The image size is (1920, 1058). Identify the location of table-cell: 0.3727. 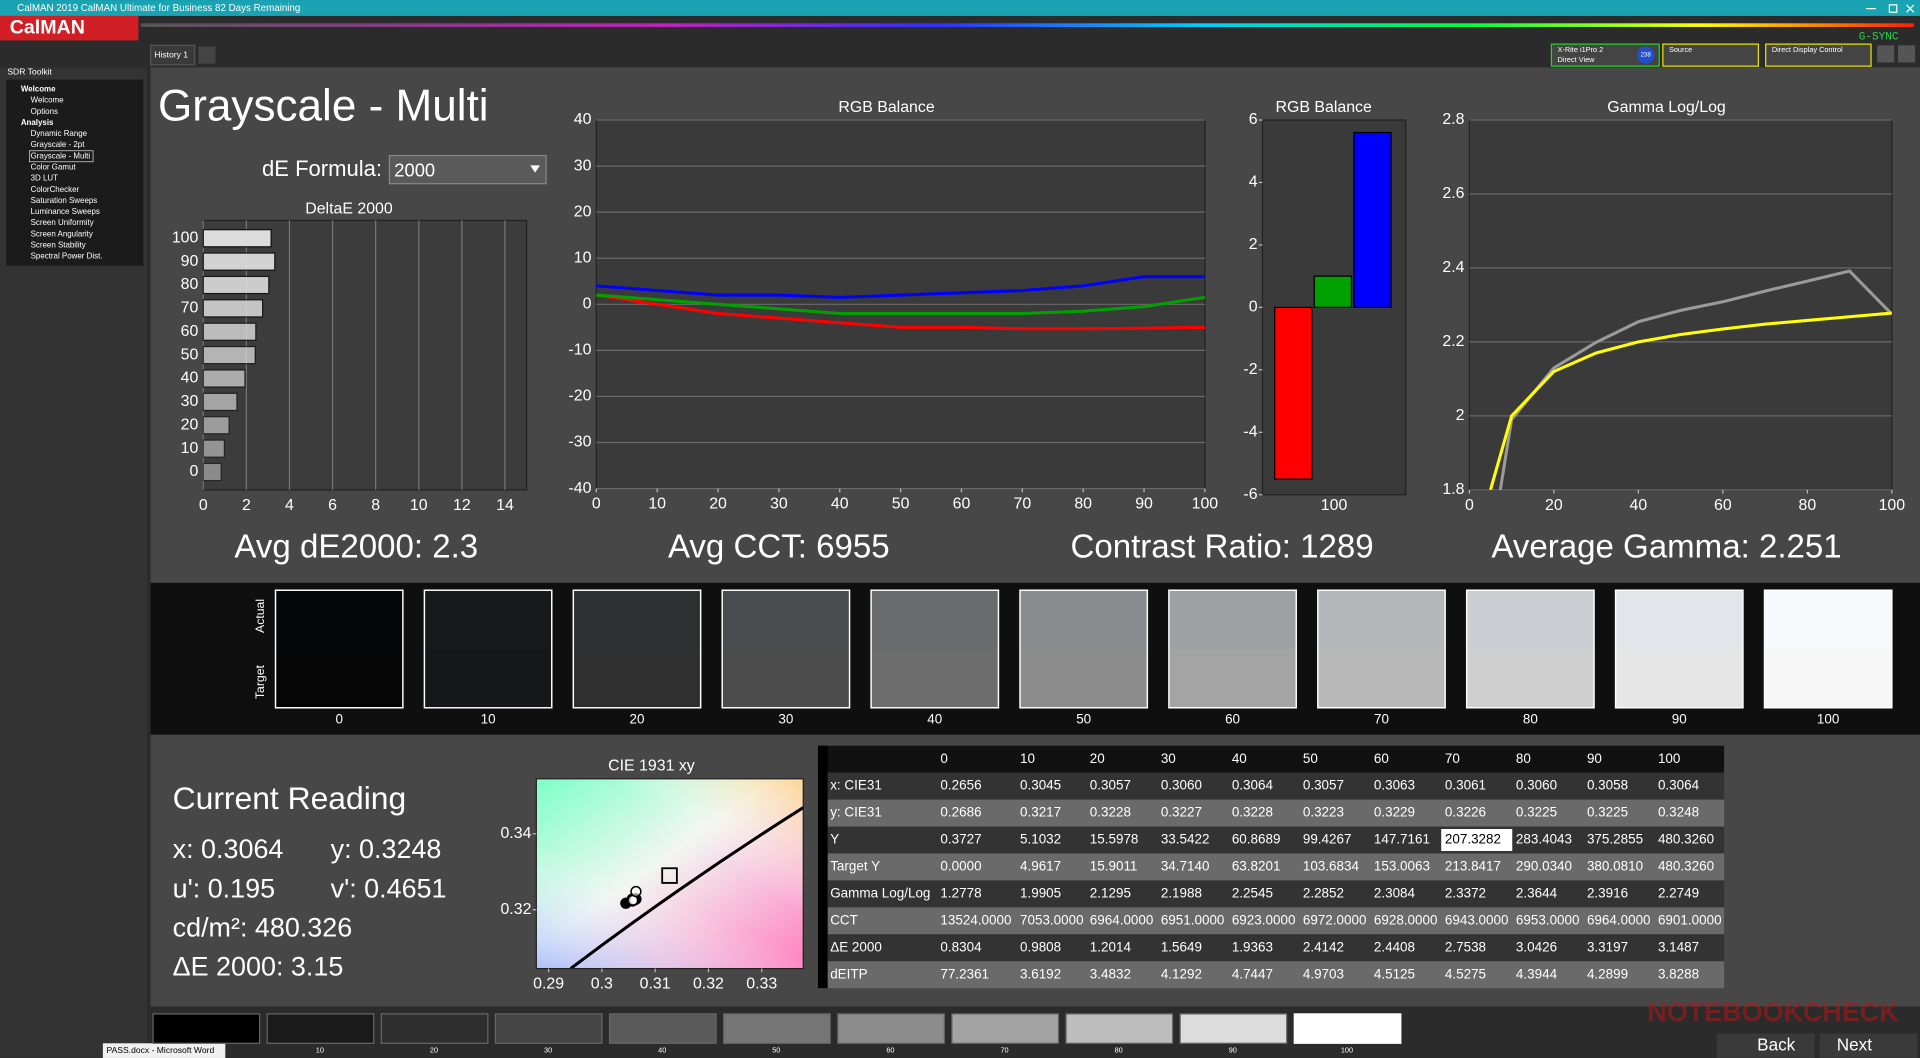
(960, 839).